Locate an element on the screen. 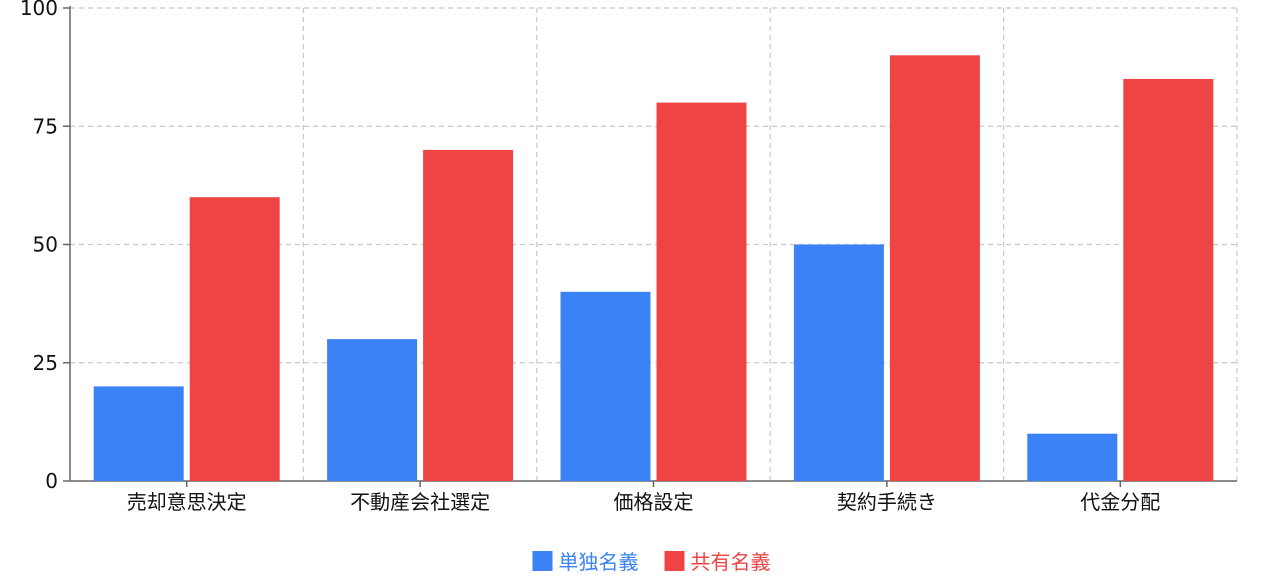 This screenshot has width=1263, height=583. y-tick-label: 100 is located at coordinates (39, 10).